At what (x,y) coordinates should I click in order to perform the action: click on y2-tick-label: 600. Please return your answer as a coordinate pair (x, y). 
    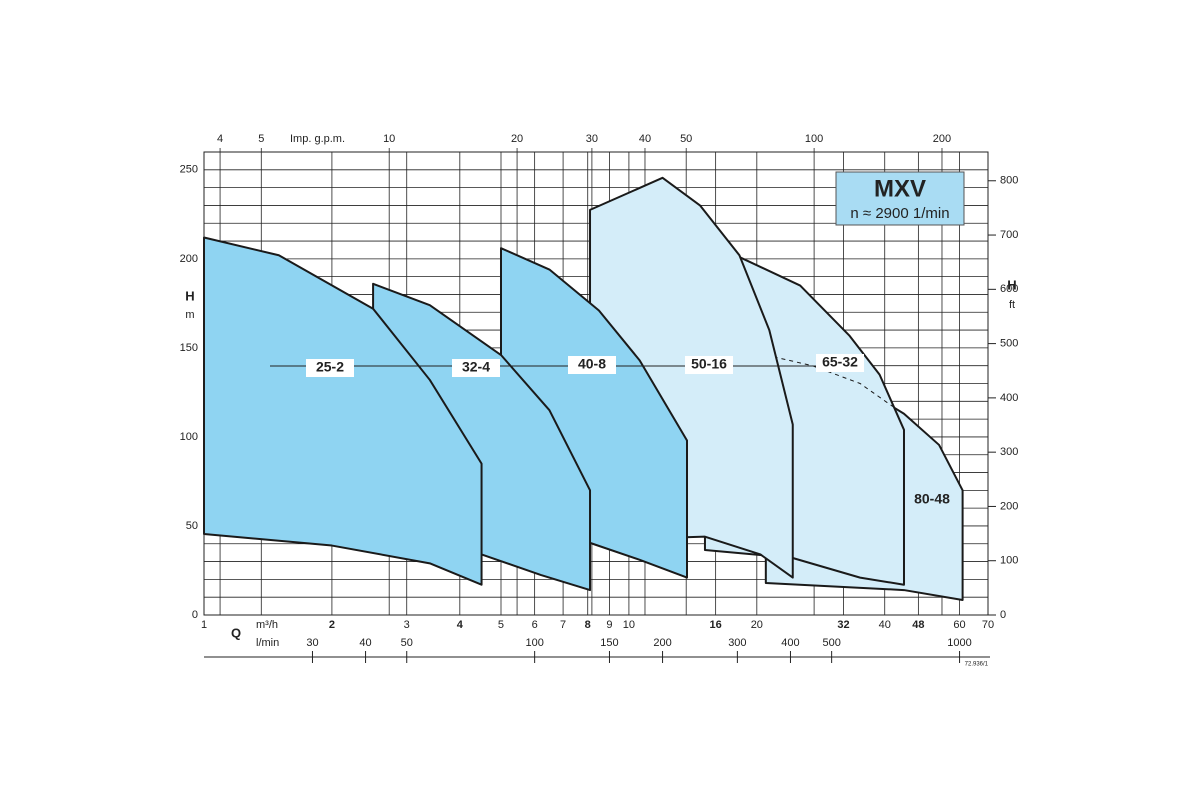
    Looking at the image, I should click on (1009, 289).